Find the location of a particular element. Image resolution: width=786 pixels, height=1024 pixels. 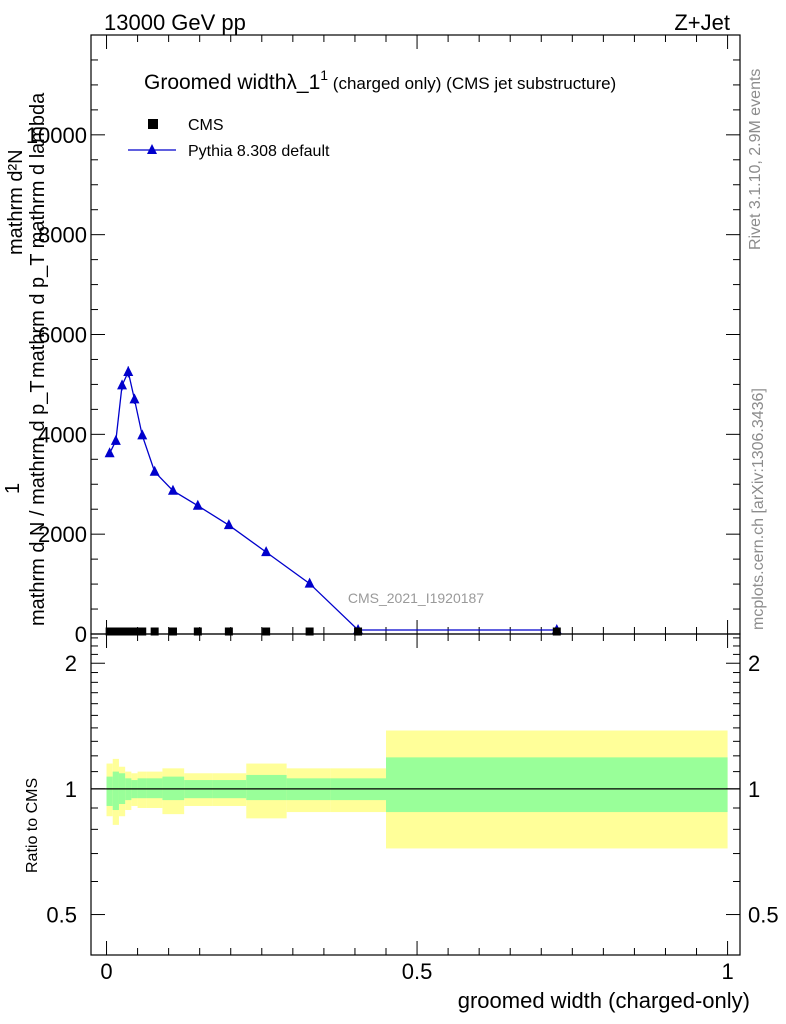

title-rest: (charged only) (CMS jet substructure) is located at coordinates (472, 83).